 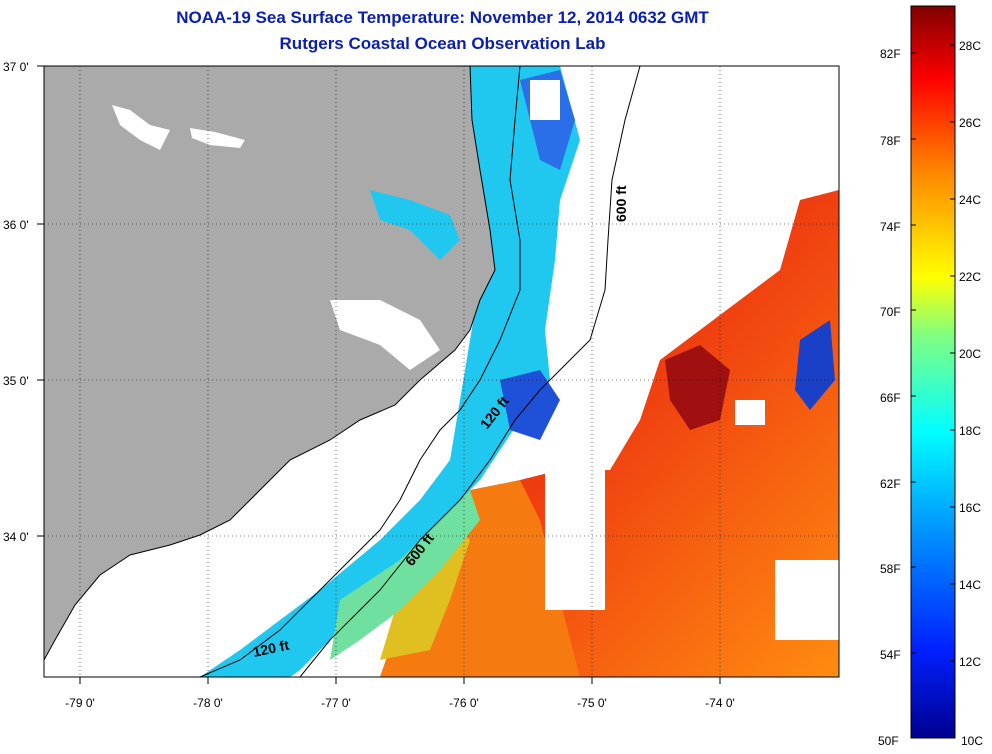 I want to click on colorbar-c-label: 22C, so click(x=970, y=277).